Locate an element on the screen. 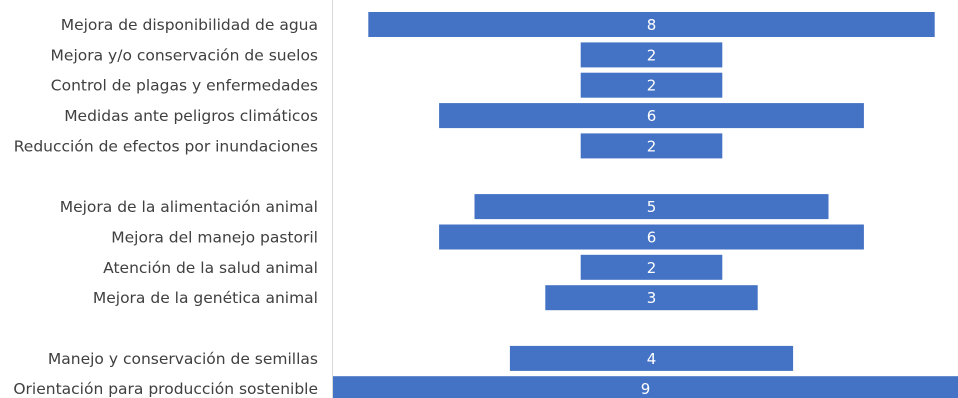 The image size is (958, 398). category-label: Manejo y conservación de semillas is located at coordinates (183, 359).